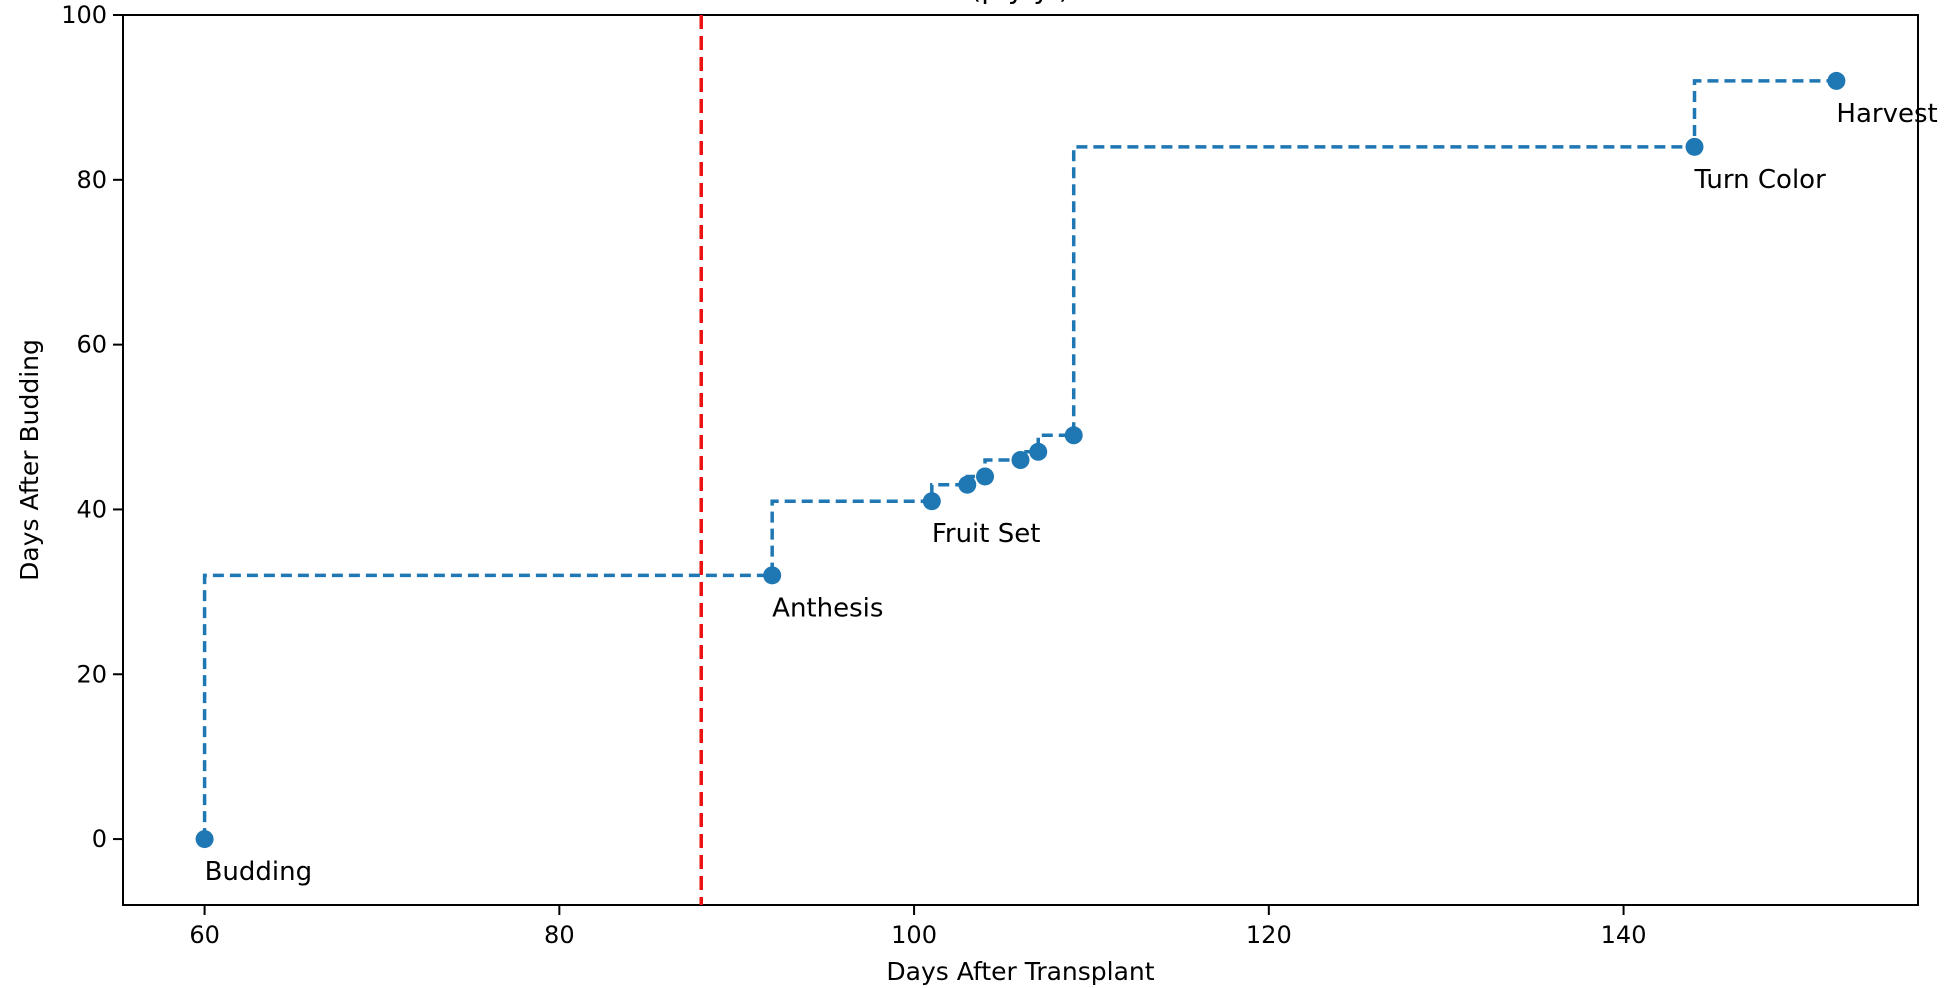  I want to click on y-tick-label-0: 0, so click(99, 839).